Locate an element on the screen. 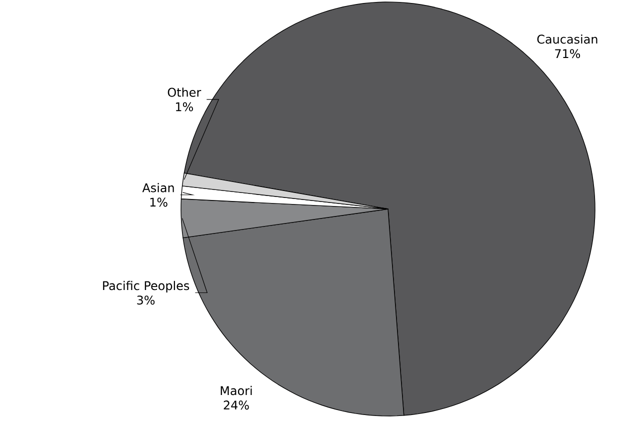 This screenshot has width=638, height=428. slice-label: Maori is located at coordinates (236, 391).